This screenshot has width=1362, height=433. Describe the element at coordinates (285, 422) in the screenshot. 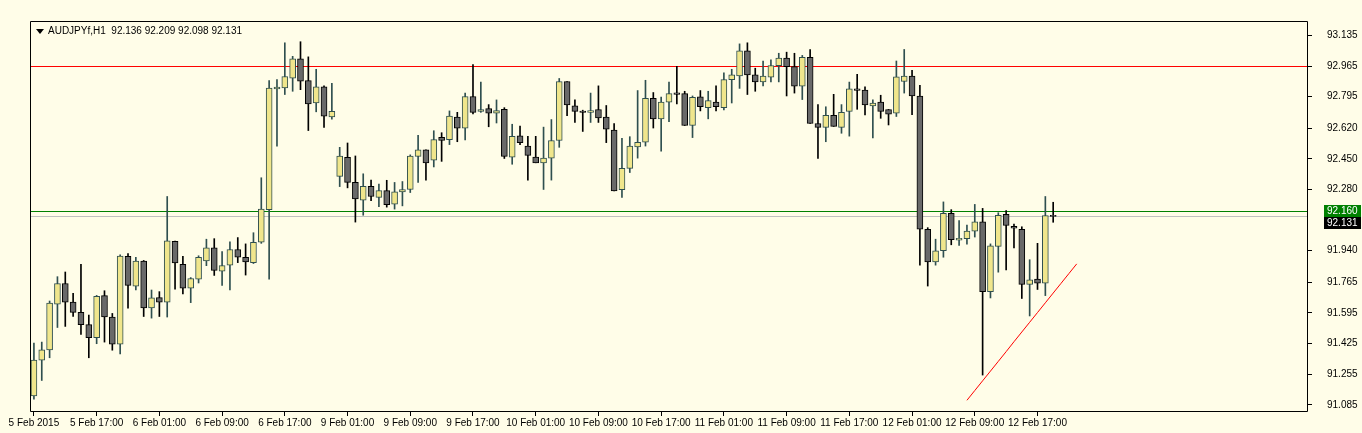

I see `x-tick-label: 6 Feb 17:00` at that location.